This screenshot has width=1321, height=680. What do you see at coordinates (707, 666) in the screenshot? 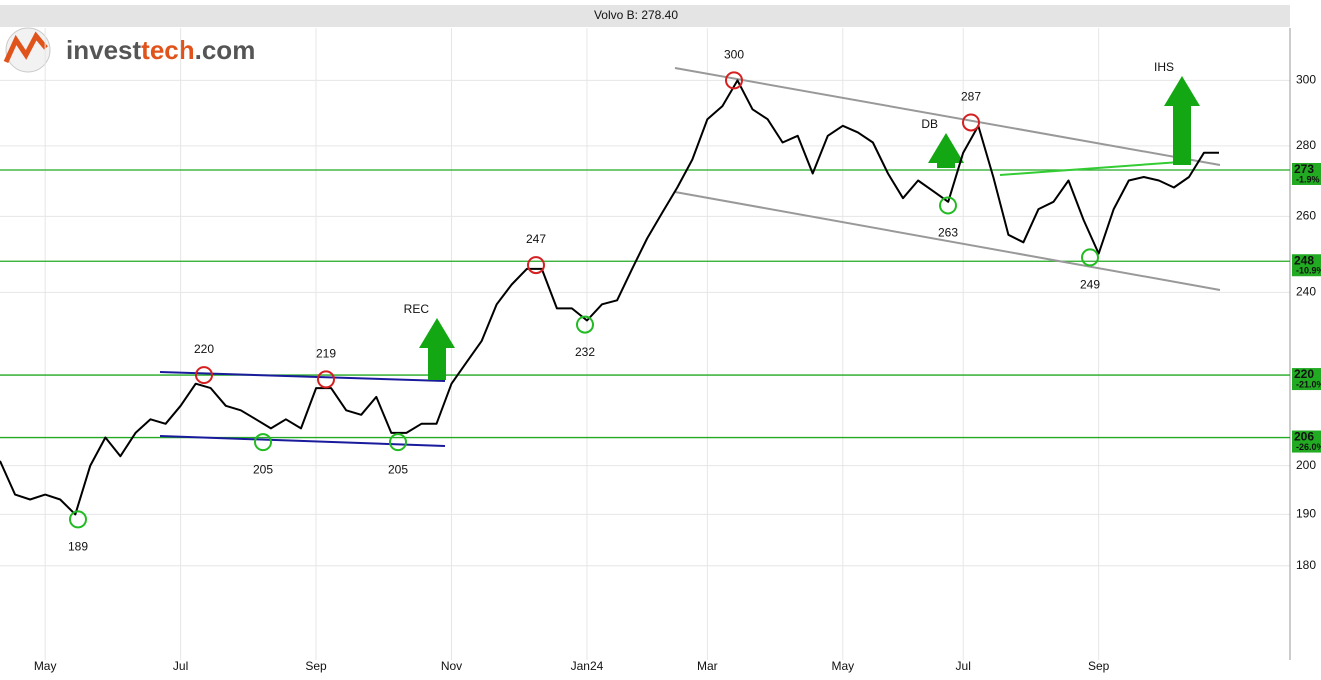
I see `x-tick-label: Mar` at bounding box center [707, 666].